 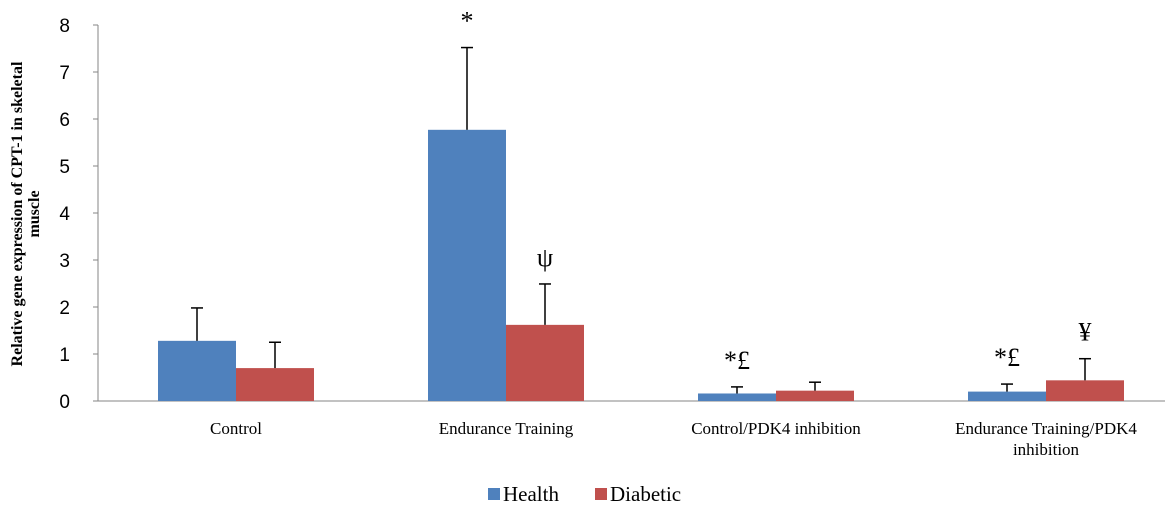 I want to click on legend: Health Diabetic, so click(x=584, y=494).